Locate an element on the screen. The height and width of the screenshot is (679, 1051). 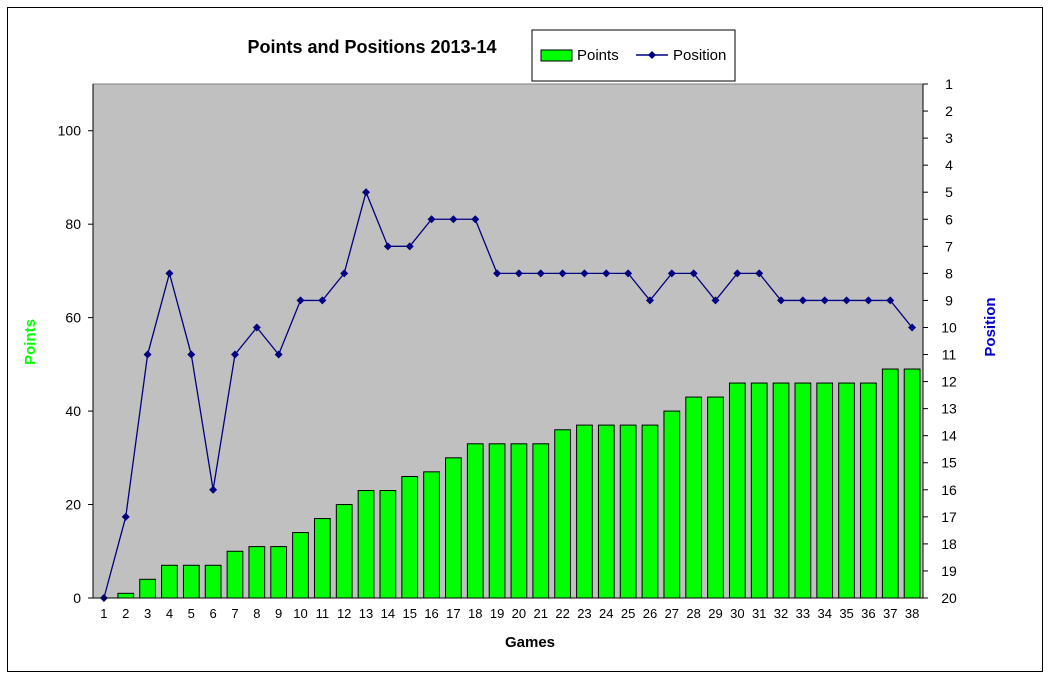
x-tick-label: 9 is located at coordinates (278, 613).